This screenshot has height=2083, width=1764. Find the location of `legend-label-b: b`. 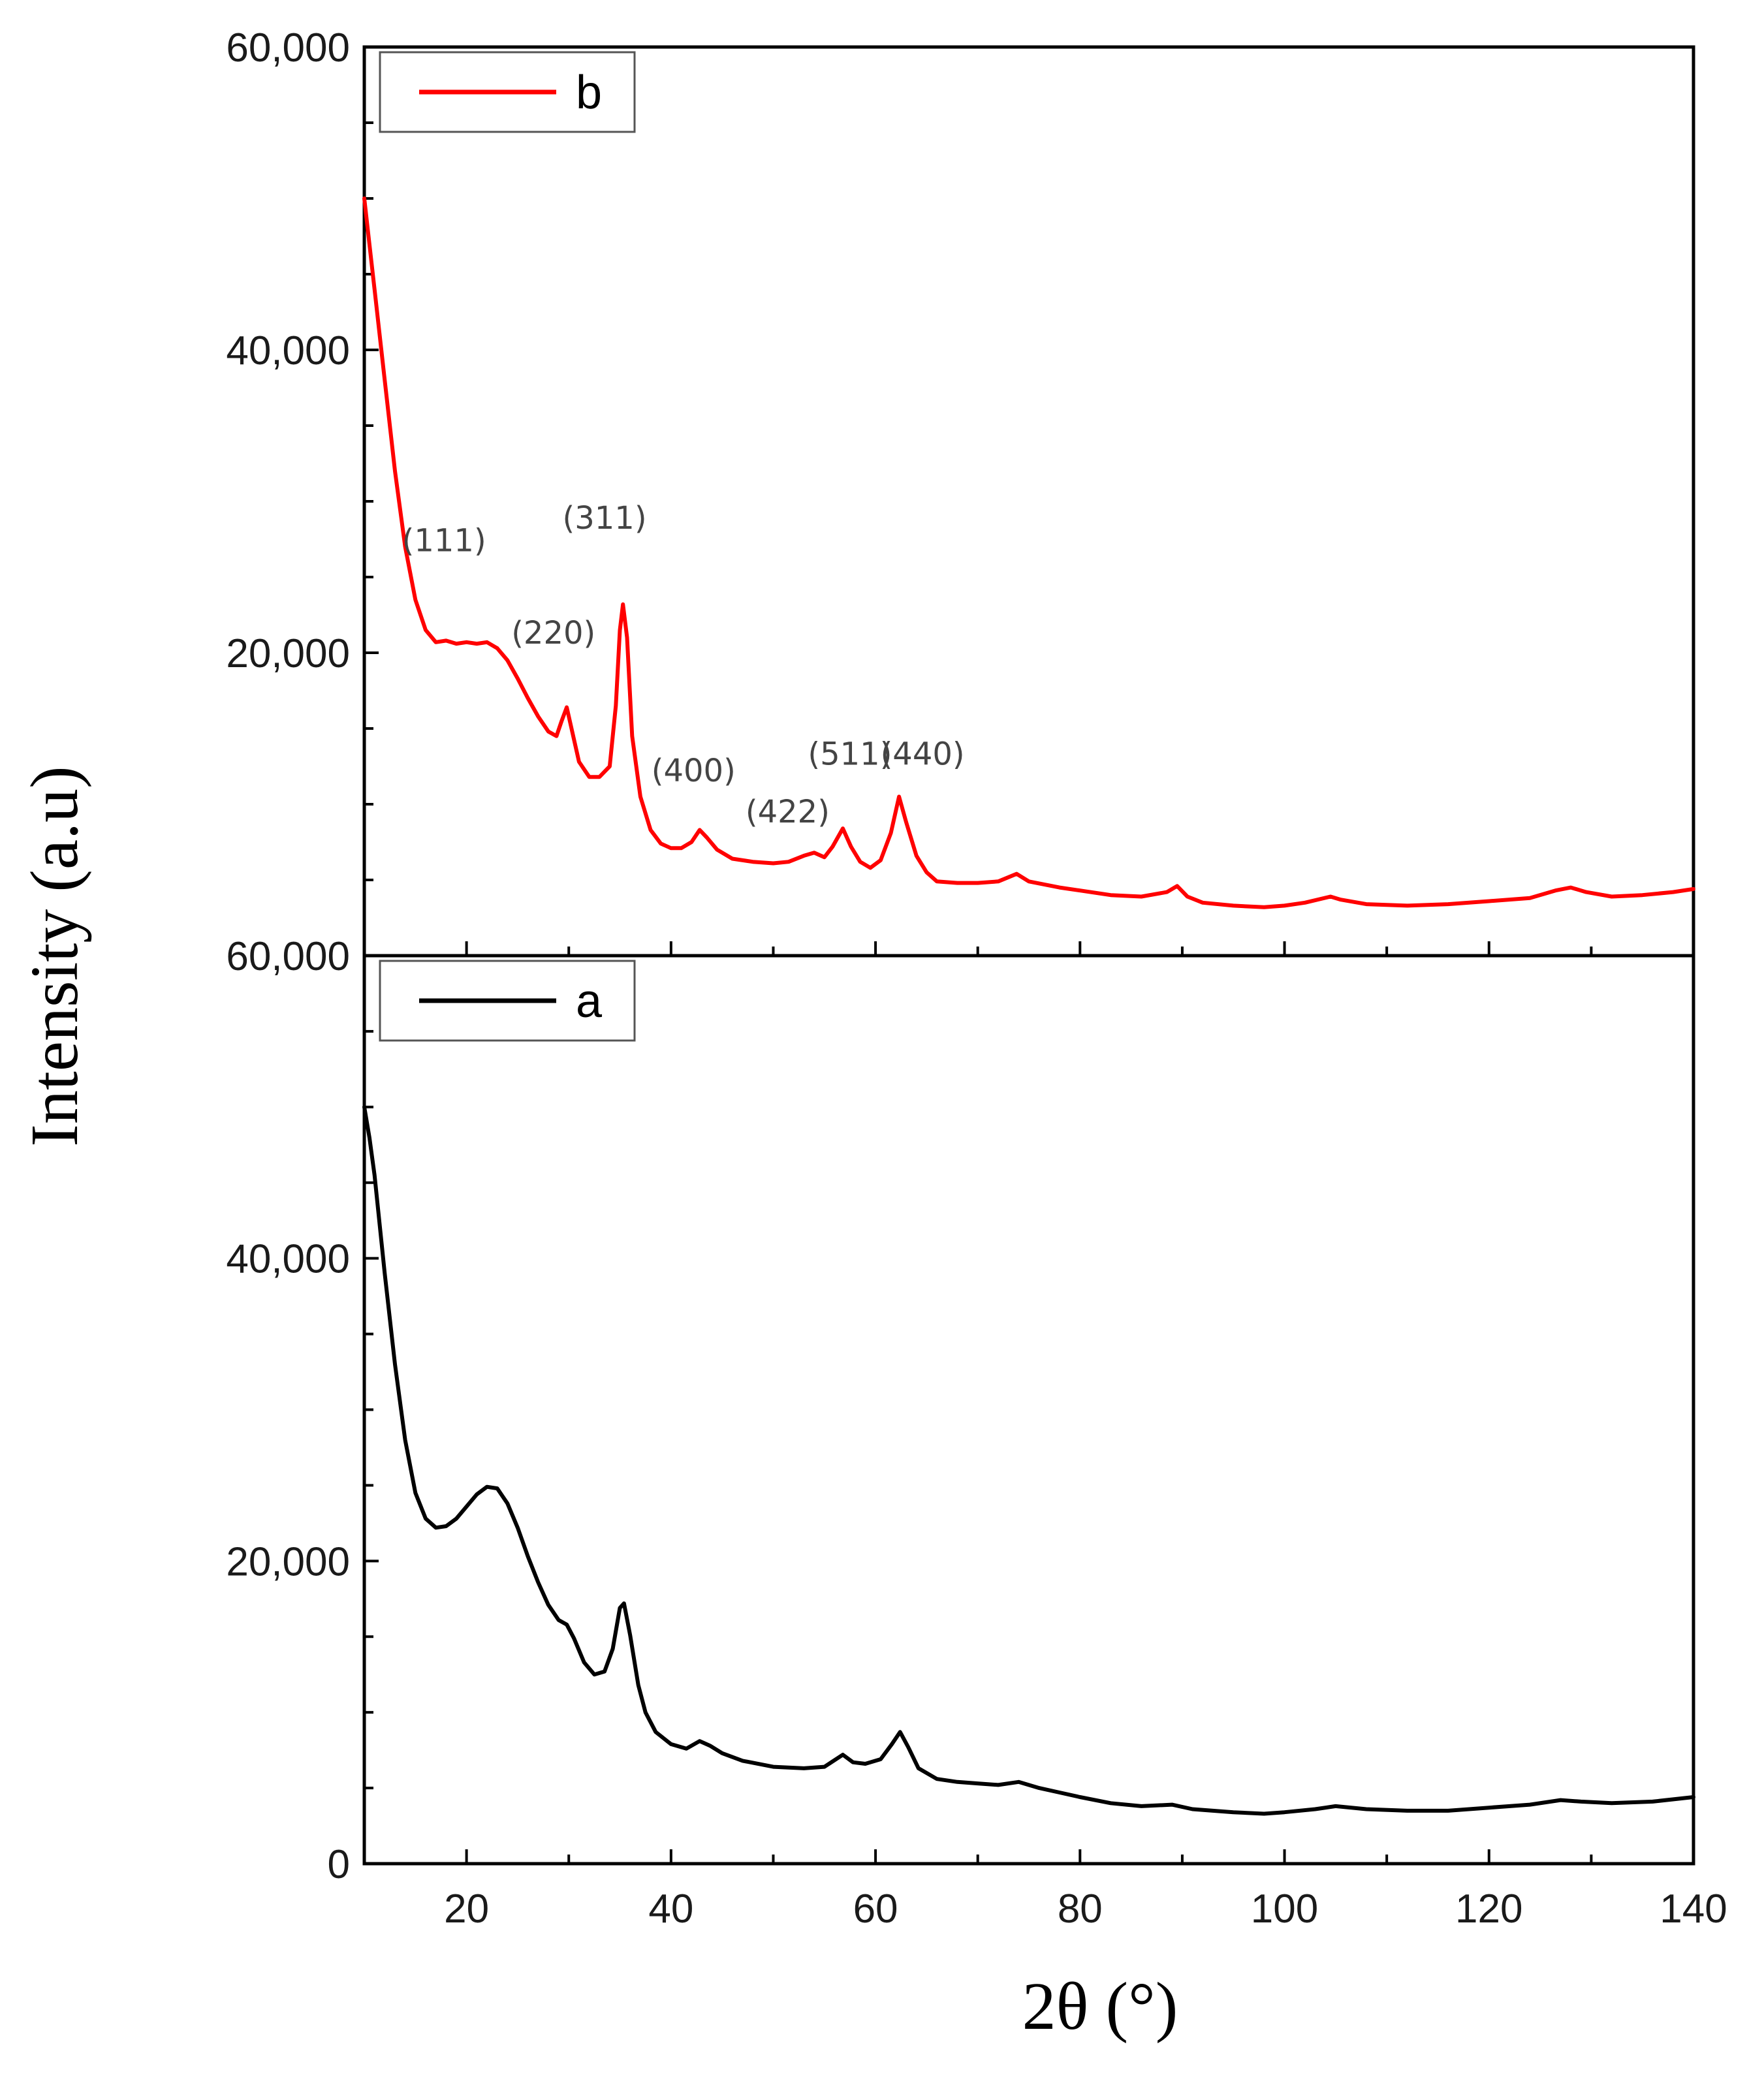

legend-label-b: b is located at coordinates (589, 93).